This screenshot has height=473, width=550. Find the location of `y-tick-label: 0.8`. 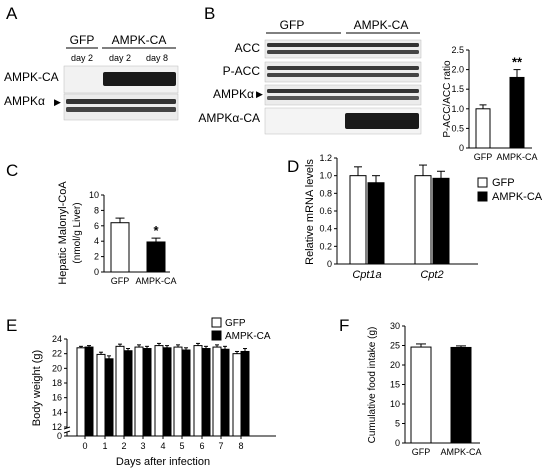

y-tick-label: 0.8 is located at coordinates (325, 193).